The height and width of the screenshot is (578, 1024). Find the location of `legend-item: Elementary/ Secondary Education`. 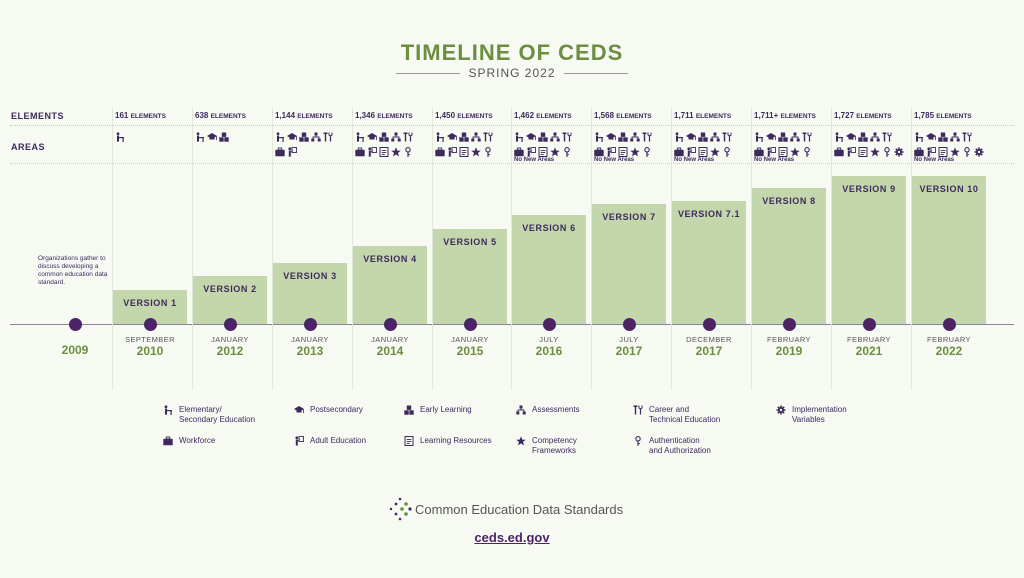

legend-item: Elementary/ Secondary Education is located at coordinates (209, 415).